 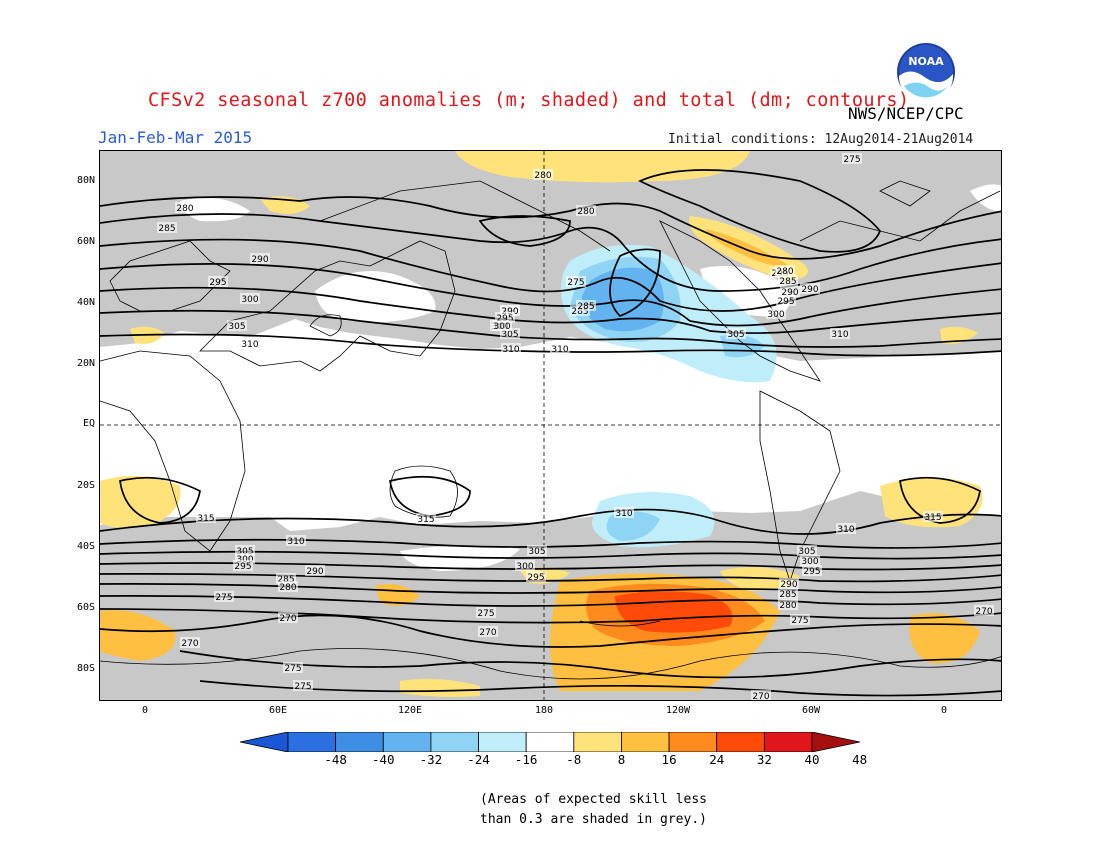 I want to click on skill-note-line1: (Areas of expected skill less, so click(x=593, y=799).